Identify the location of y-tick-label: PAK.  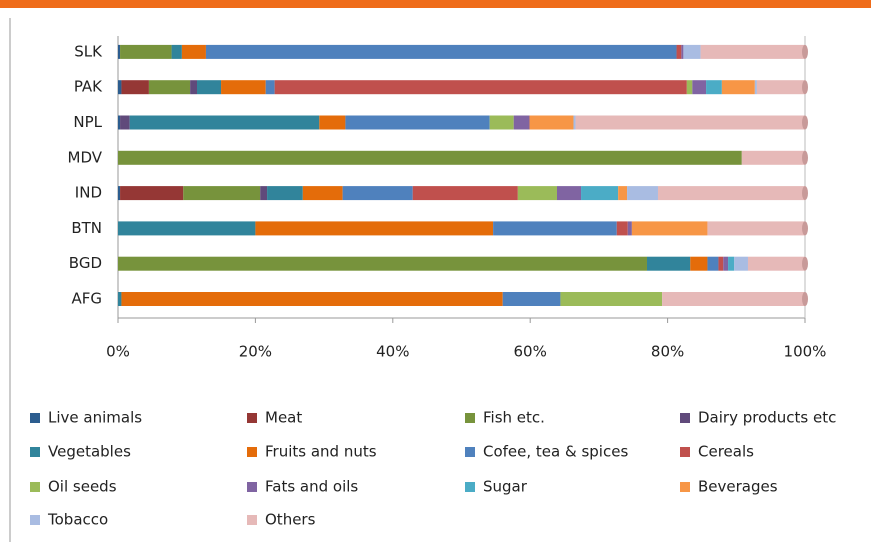
(88, 87).